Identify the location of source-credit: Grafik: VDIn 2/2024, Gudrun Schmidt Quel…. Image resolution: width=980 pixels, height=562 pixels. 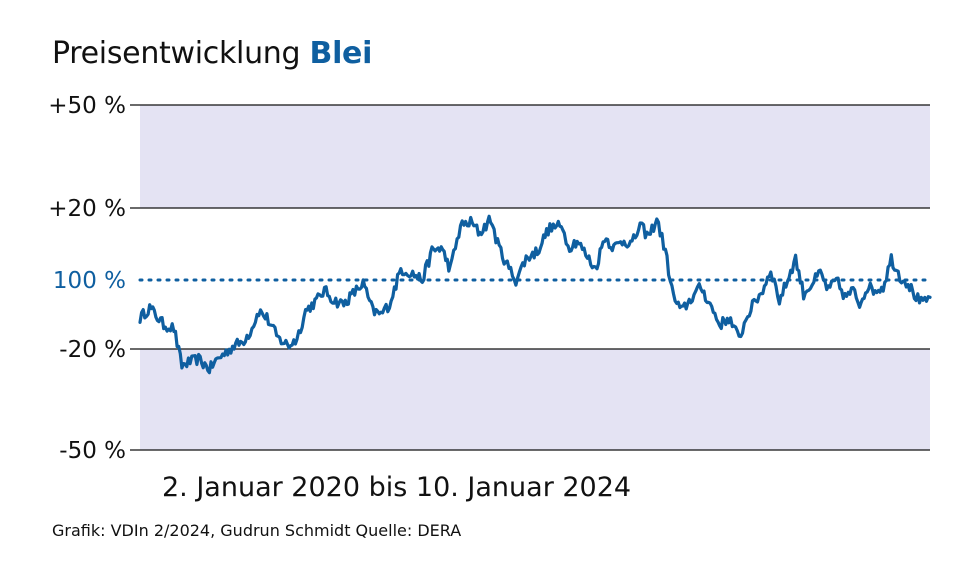
(257, 530).